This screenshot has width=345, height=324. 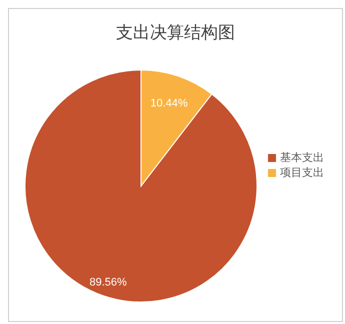 I want to click on legend-label: 项目支出, so click(x=302, y=172).